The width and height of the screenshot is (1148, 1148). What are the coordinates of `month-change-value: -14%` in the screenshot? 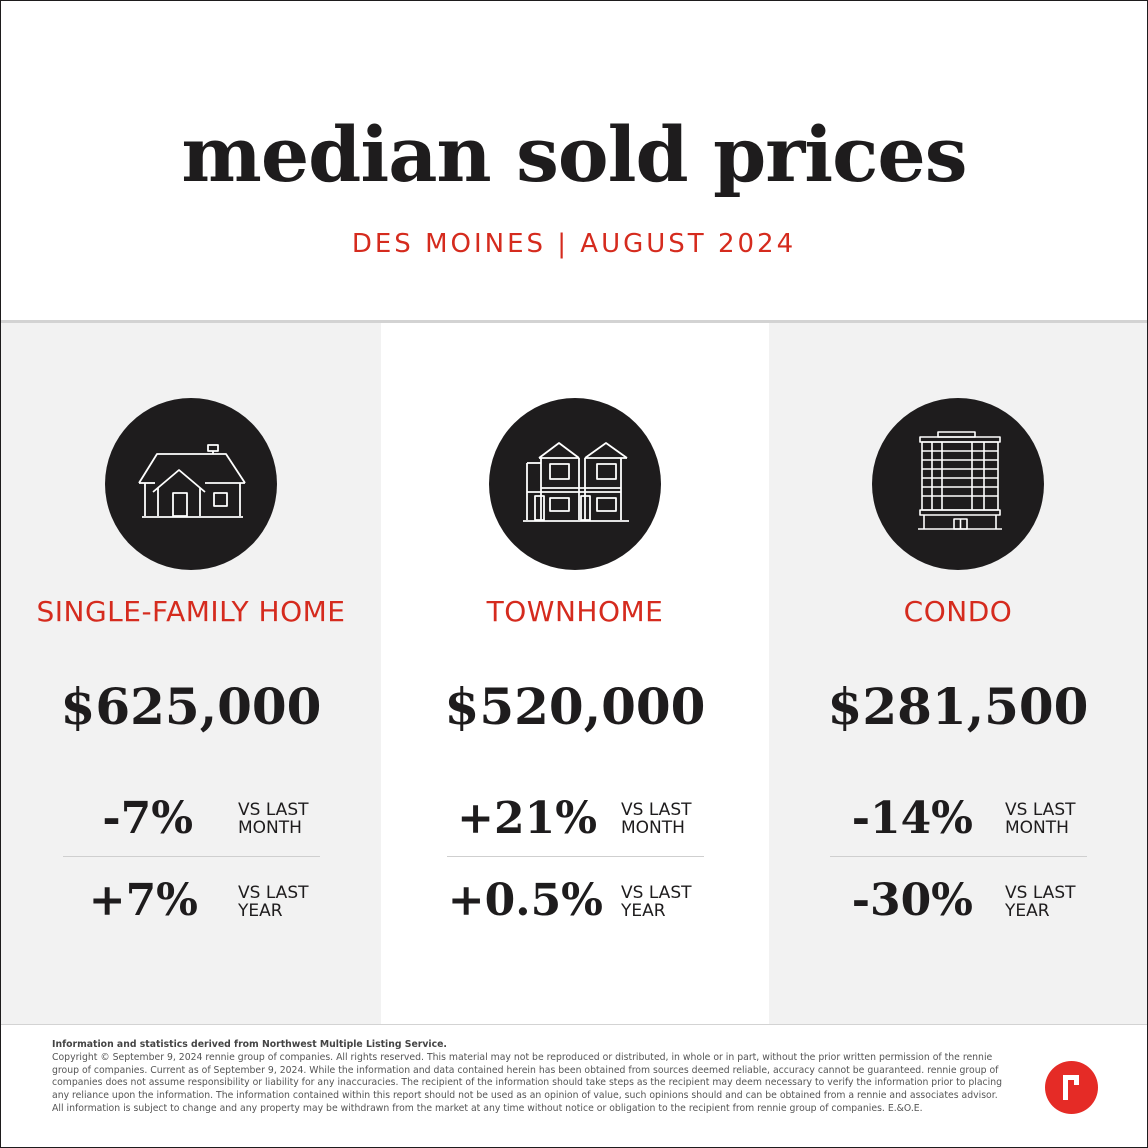 It's located at (912, 818).